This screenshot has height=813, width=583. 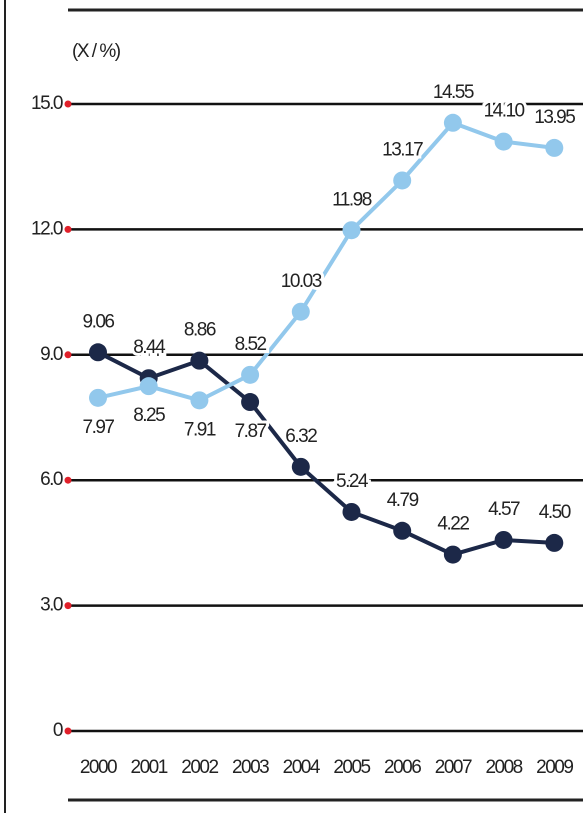 What do you see at coordinates (554, 117) in the screenshot?
I see `data-label: 13.95` at bounding box center [554, 117].